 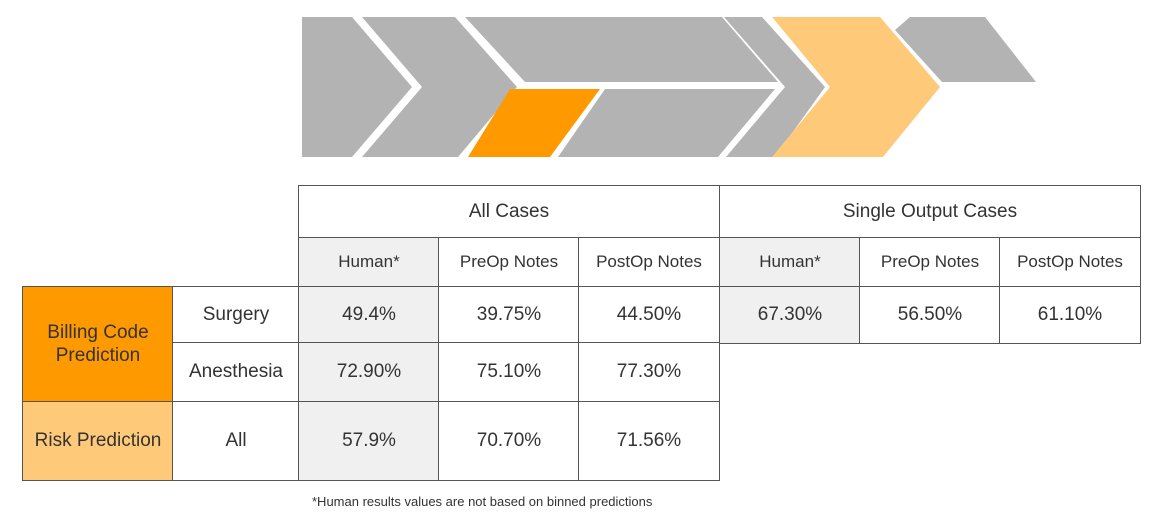 What do you see at coordinates (930, 212) in the screenshot?
I see `header-single-output-cases: Single Output Cases` at bounding box center [930, 212].